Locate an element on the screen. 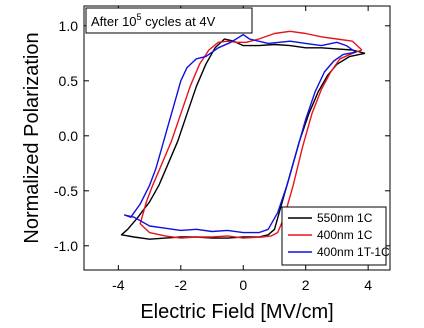 The height and width of the screenshot is (328, 424). legend: 550nm 1C 400nm 1C 400nm 1T-1C is located at coordinates (335, 236).